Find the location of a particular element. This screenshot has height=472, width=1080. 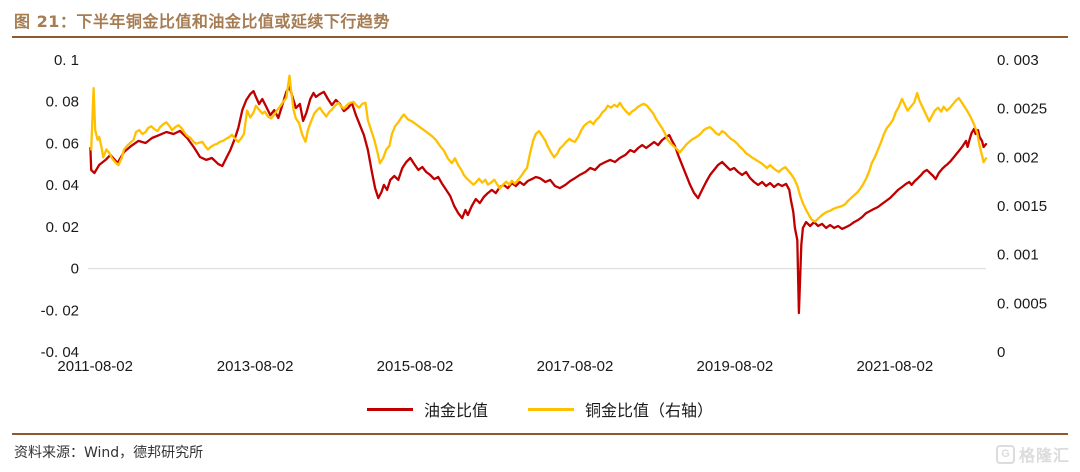

copper-gold-line-swatch is located at coordinates (551, 409).